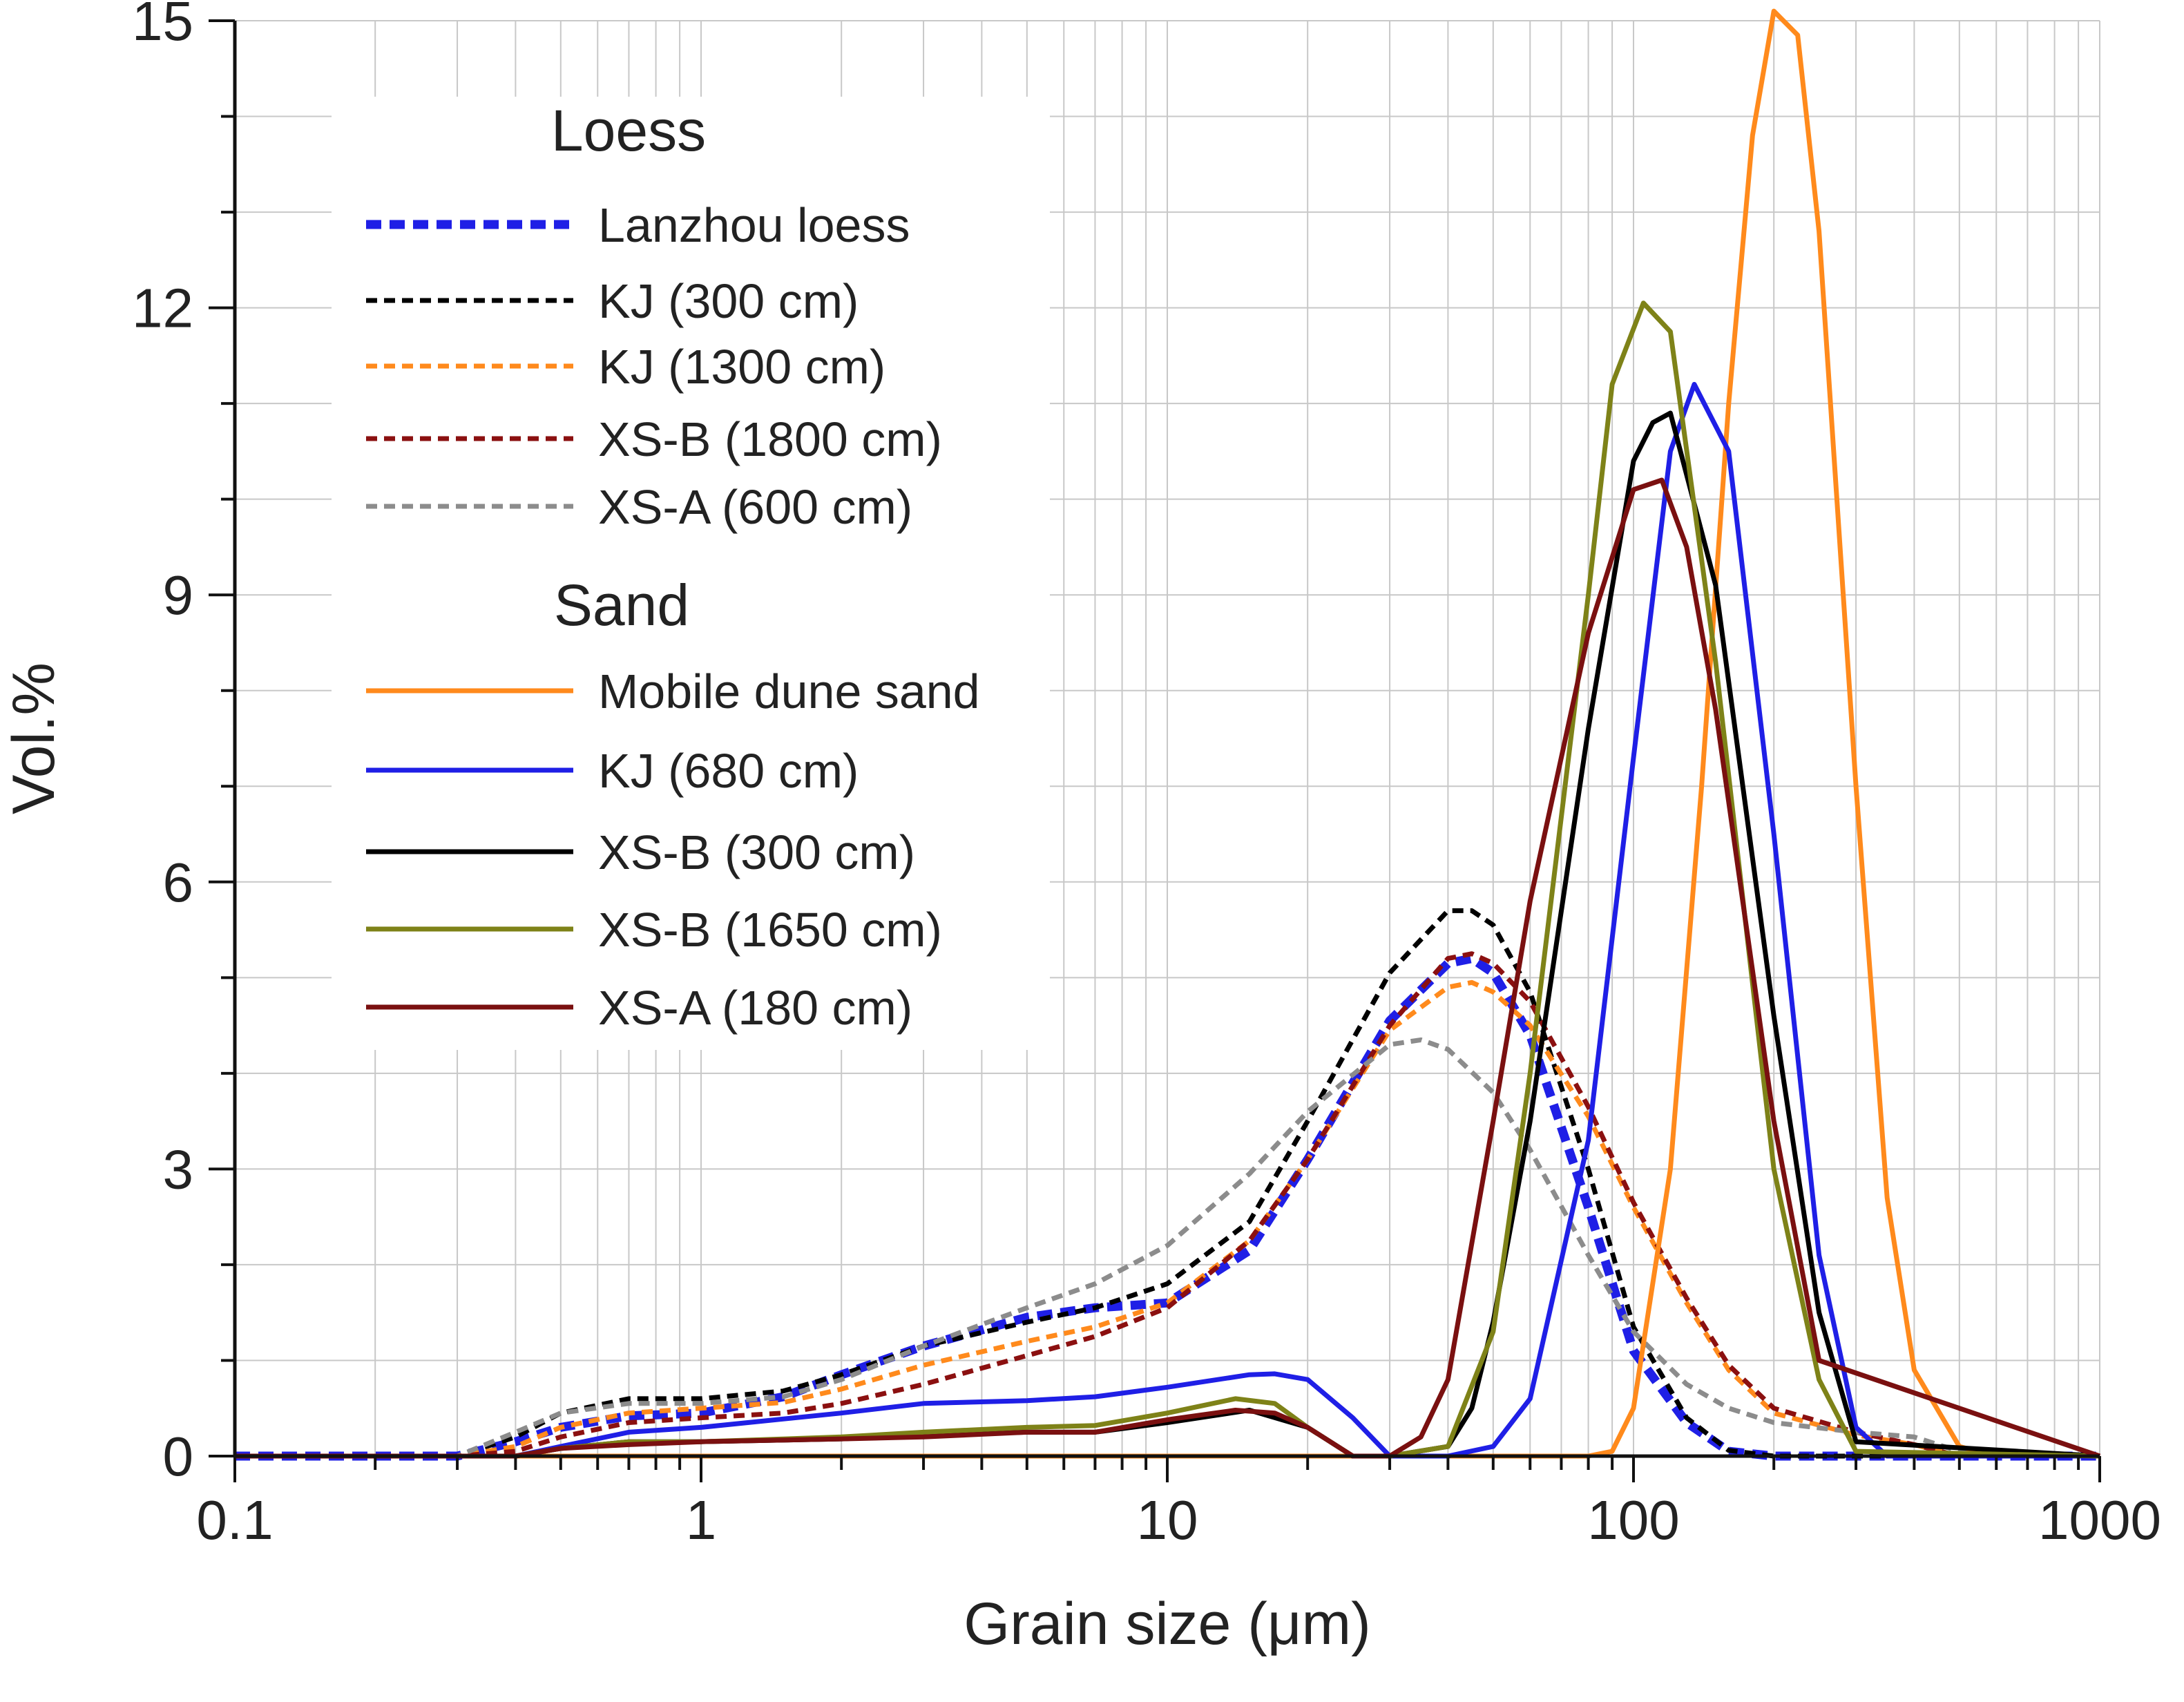  I want to click on x-tick-label: 1000, so click(2099, 1520).